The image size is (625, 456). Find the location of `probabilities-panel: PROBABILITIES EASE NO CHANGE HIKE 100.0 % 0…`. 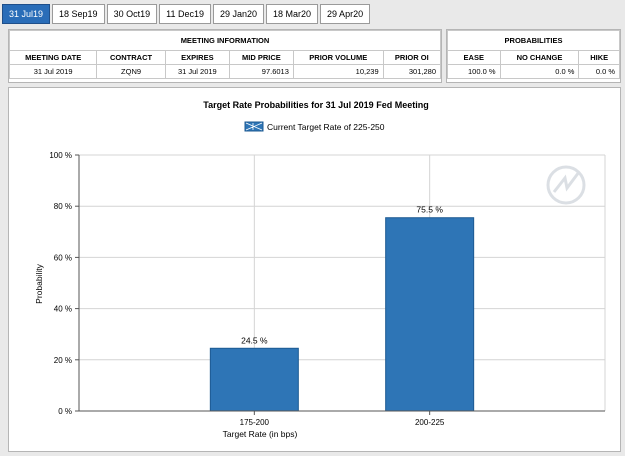

probabilities-panel: PROBABILITIES EASE NO CHANGE HIKE 100.0 % 0… is located at coordinates (533, 56).